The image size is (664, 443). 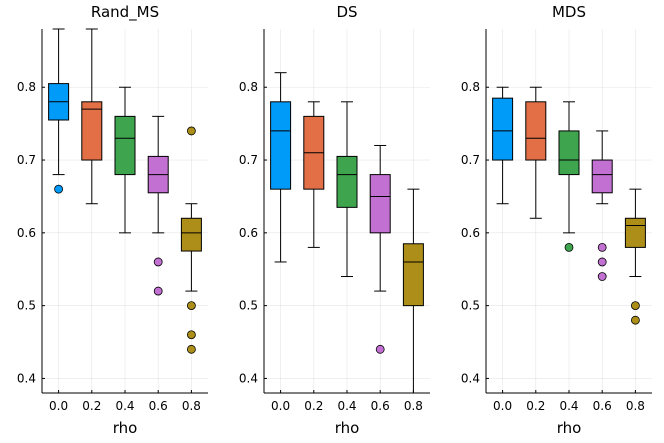 What do you see at coordinates (569, 12) in the screenshot?
I see `subplot-title: MDS` at bounding box center [569, 12].